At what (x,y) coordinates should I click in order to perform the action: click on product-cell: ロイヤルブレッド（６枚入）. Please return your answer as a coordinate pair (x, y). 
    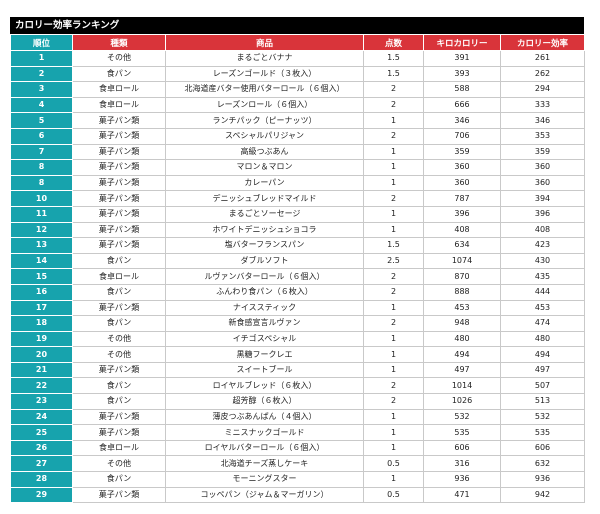
    Looking at the image, I should click on (264, 386).